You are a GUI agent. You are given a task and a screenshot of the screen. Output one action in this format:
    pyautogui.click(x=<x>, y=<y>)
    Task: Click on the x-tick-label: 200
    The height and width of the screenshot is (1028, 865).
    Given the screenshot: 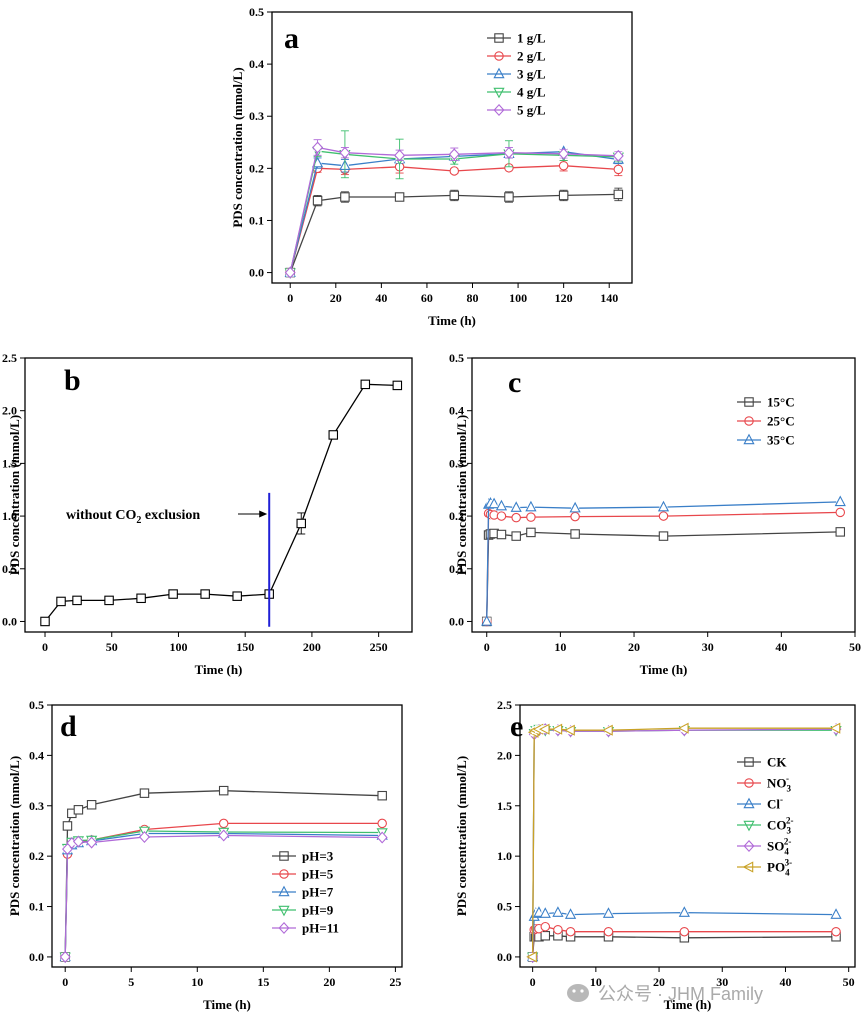 What is the action you would take?
    pyautogui.click(x=312, y=647)
    